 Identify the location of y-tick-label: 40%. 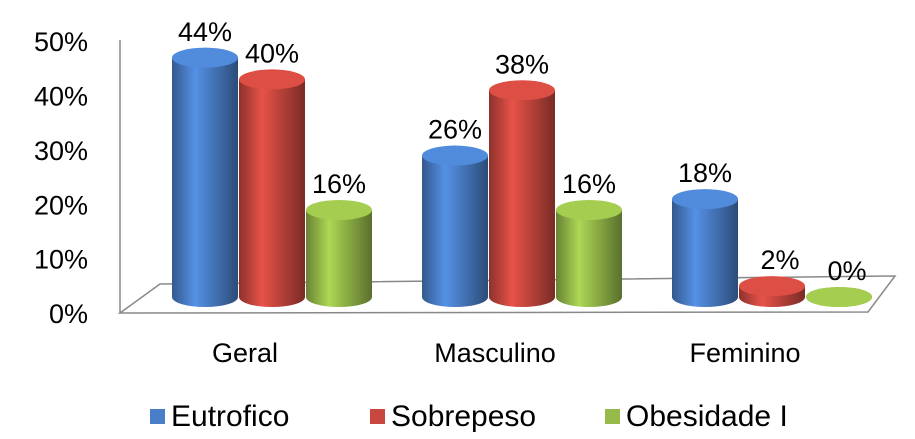
(61, 97).